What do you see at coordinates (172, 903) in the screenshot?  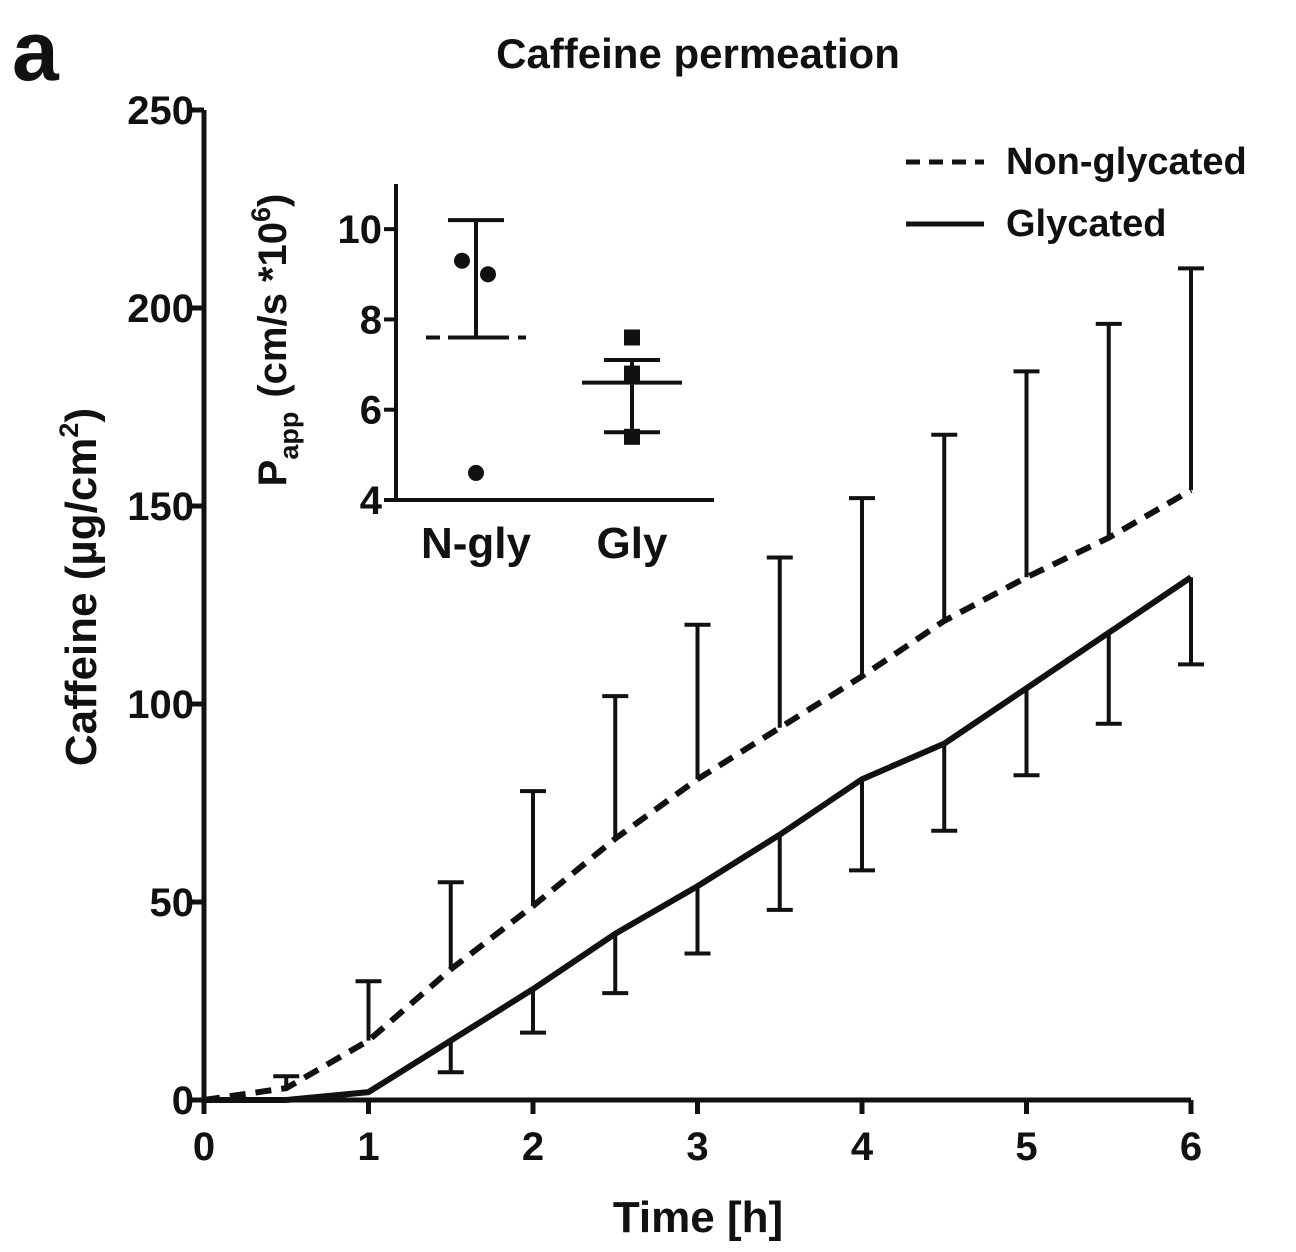 I see `y-tick-label: 50` at bounding box center [172, 903].